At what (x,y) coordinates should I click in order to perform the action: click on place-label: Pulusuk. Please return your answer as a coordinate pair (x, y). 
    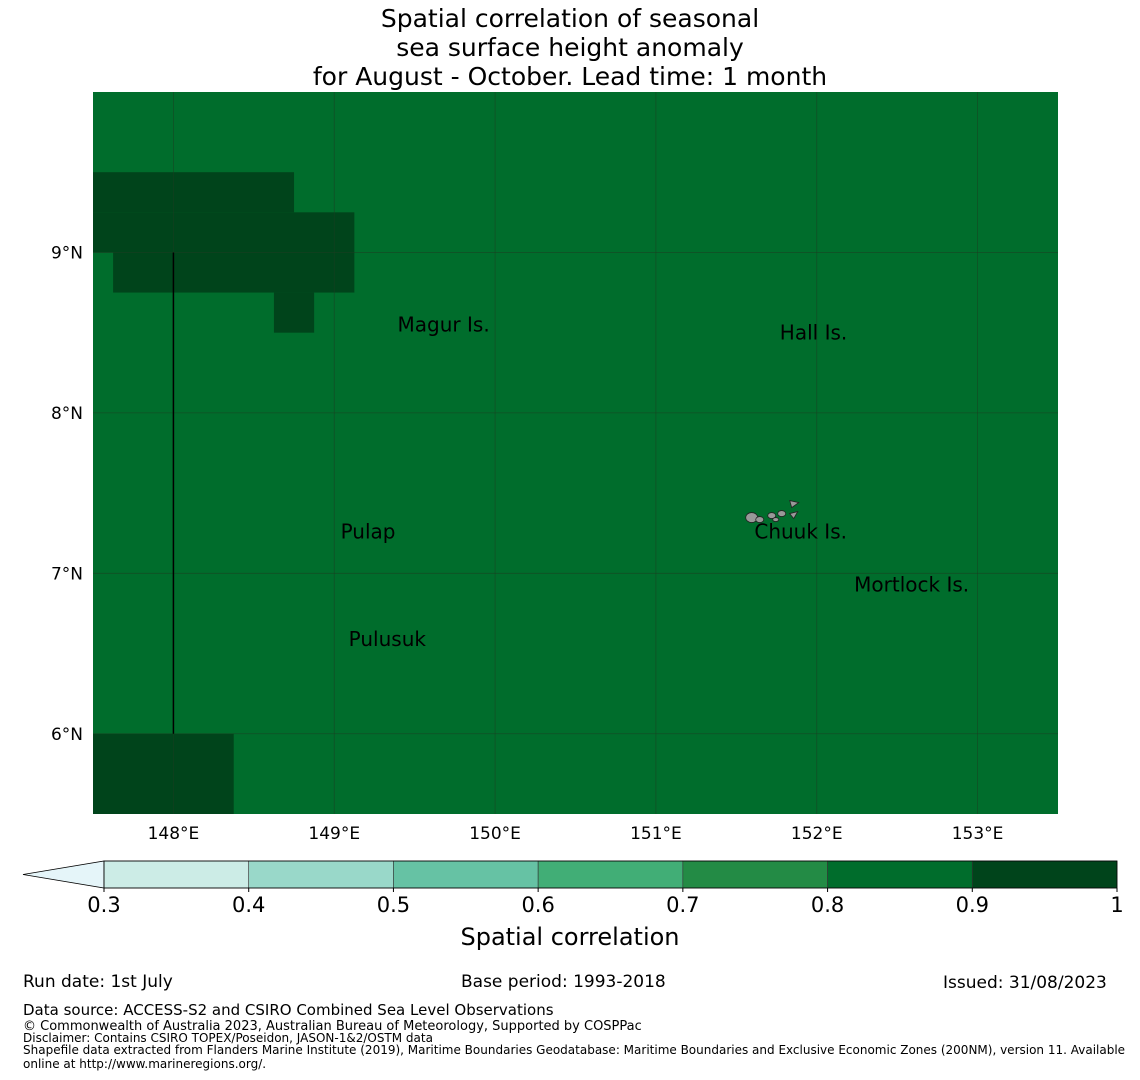
    Looking at the image, I should click on (388, 639).